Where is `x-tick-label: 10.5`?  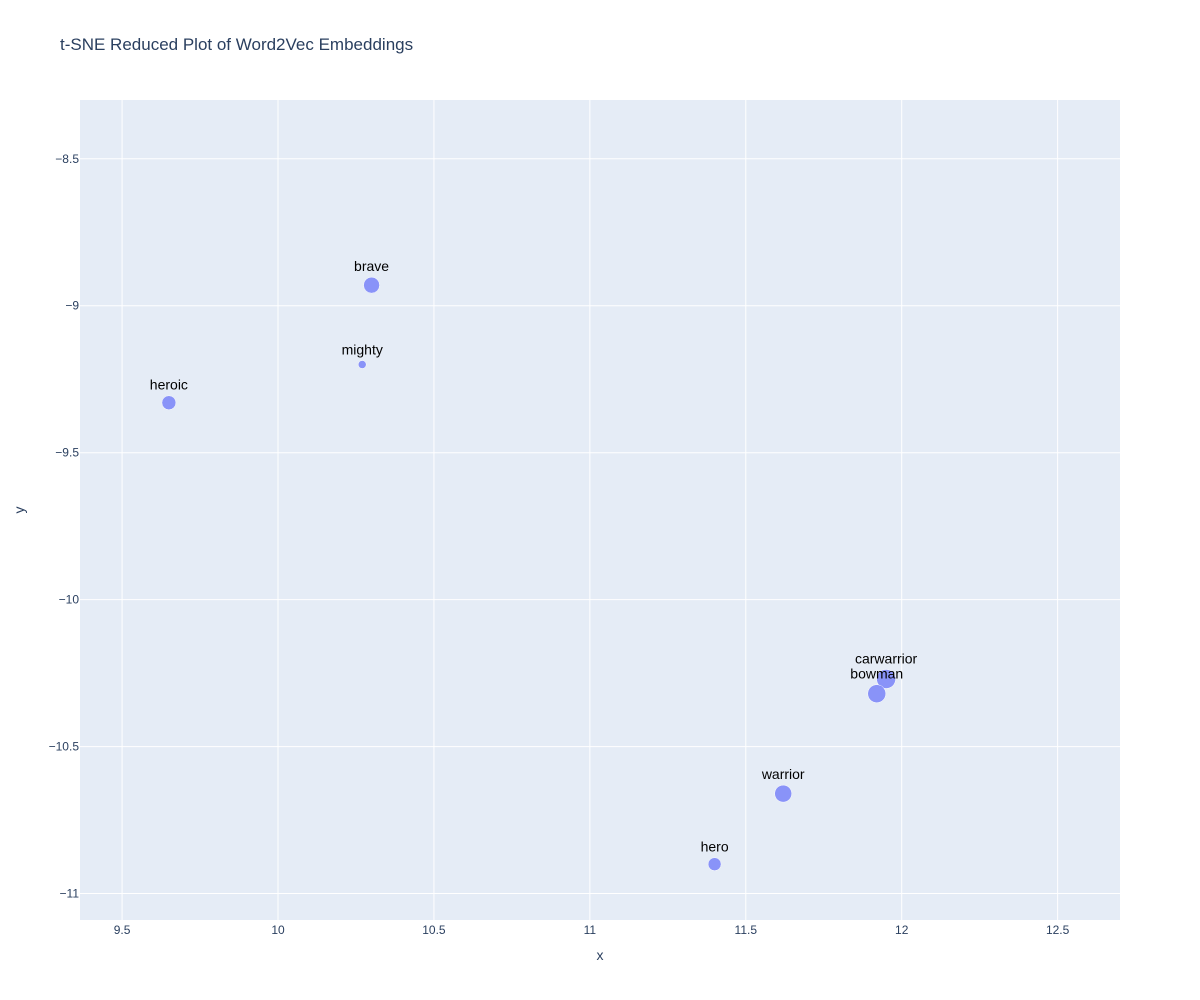 x-tick-label: 10.5 is located at coordinates (434, 930).